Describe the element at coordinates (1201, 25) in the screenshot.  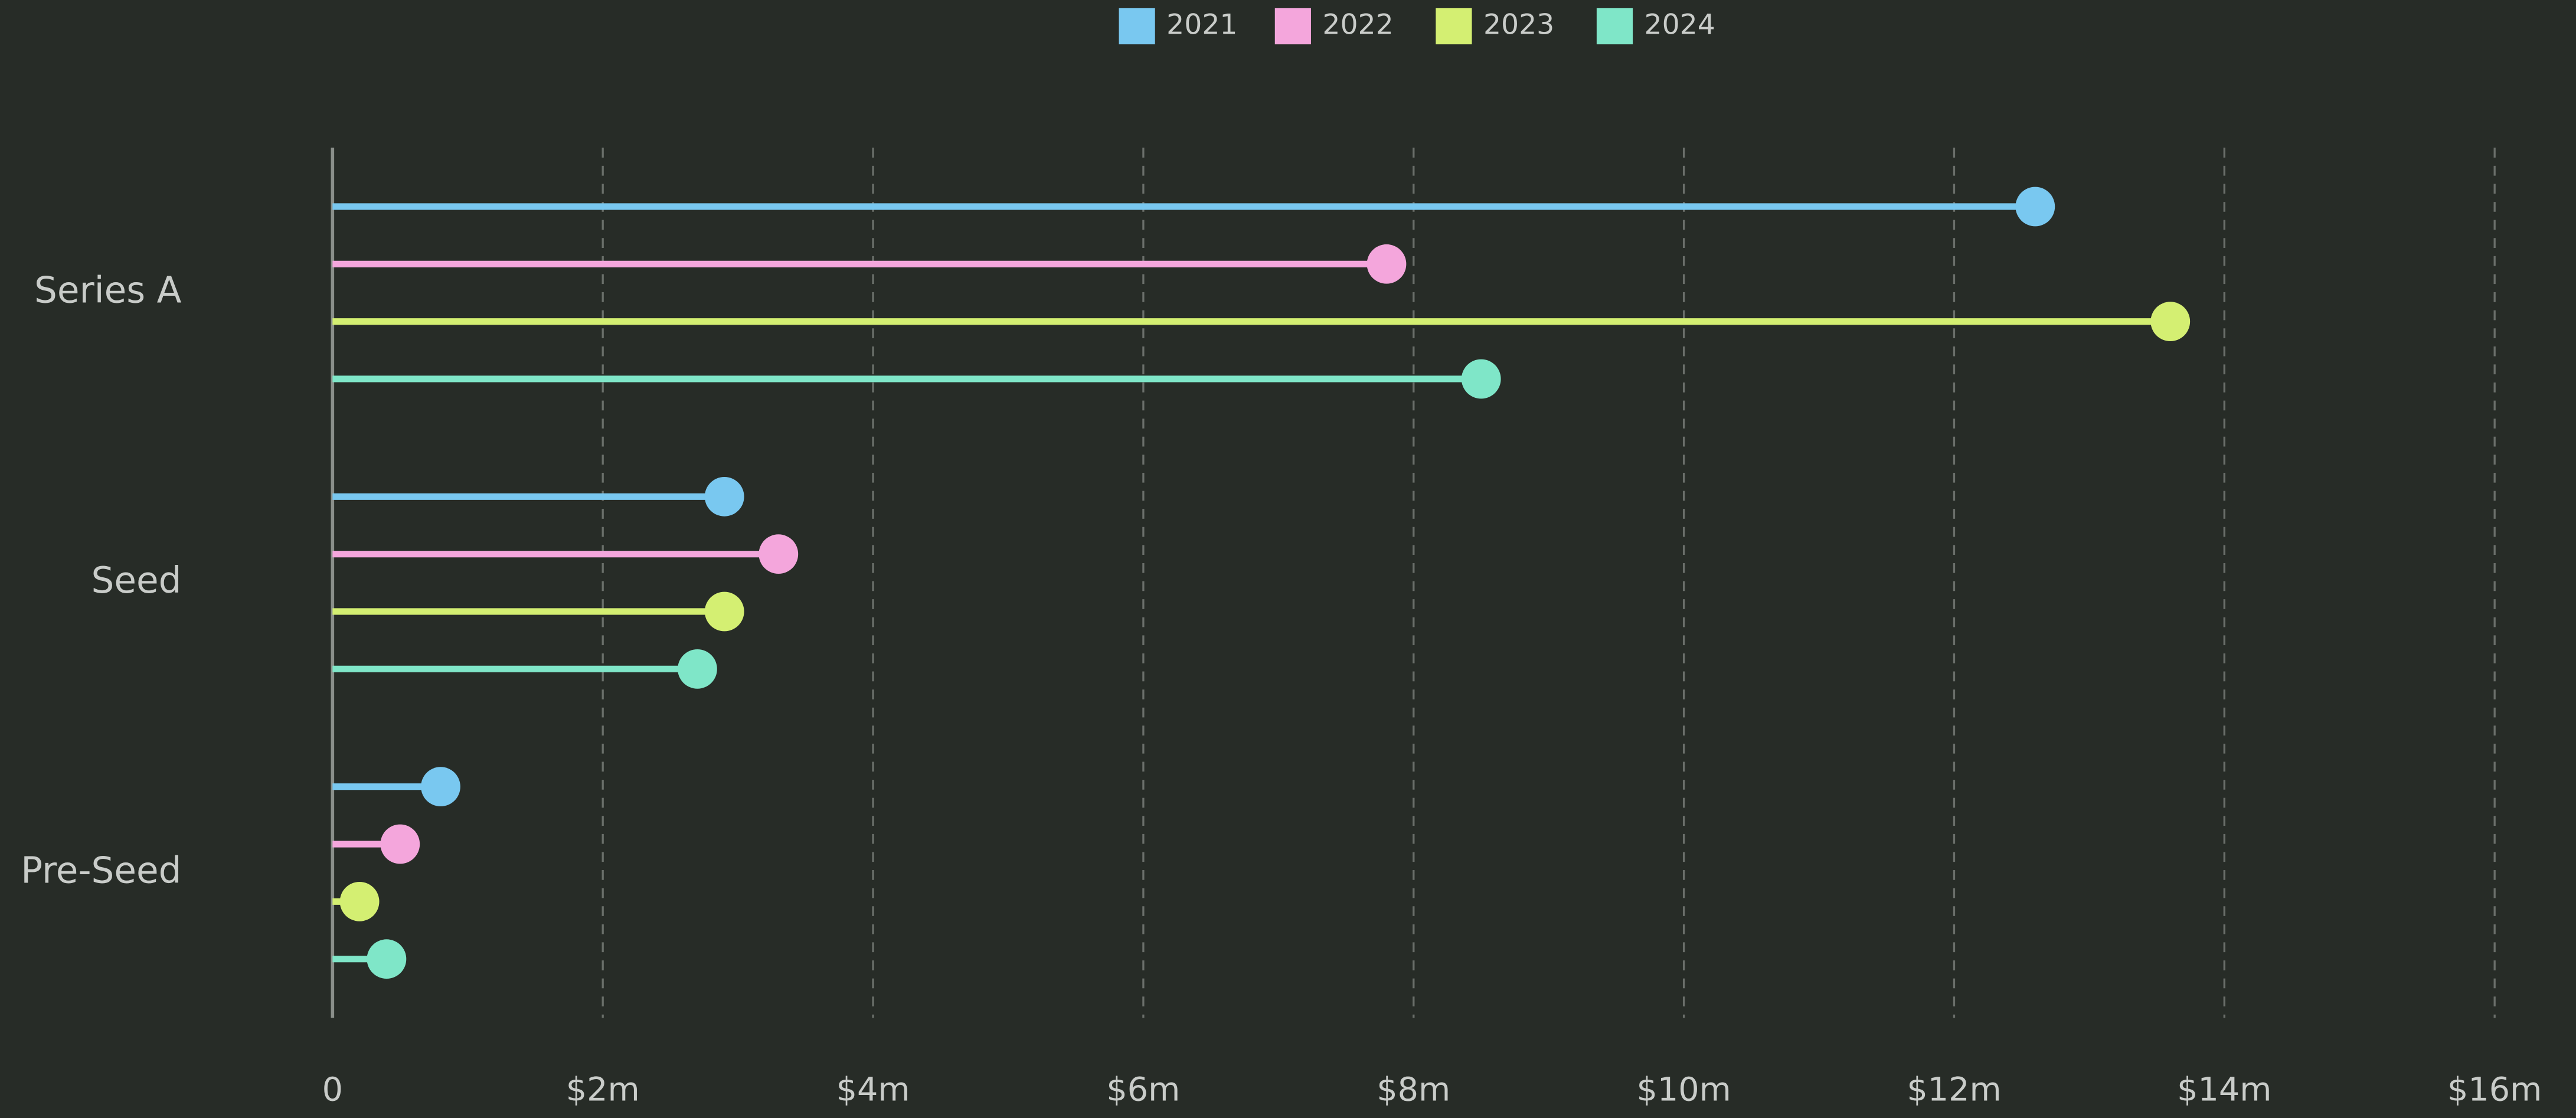
I see `legend-label: 2021` at that location.